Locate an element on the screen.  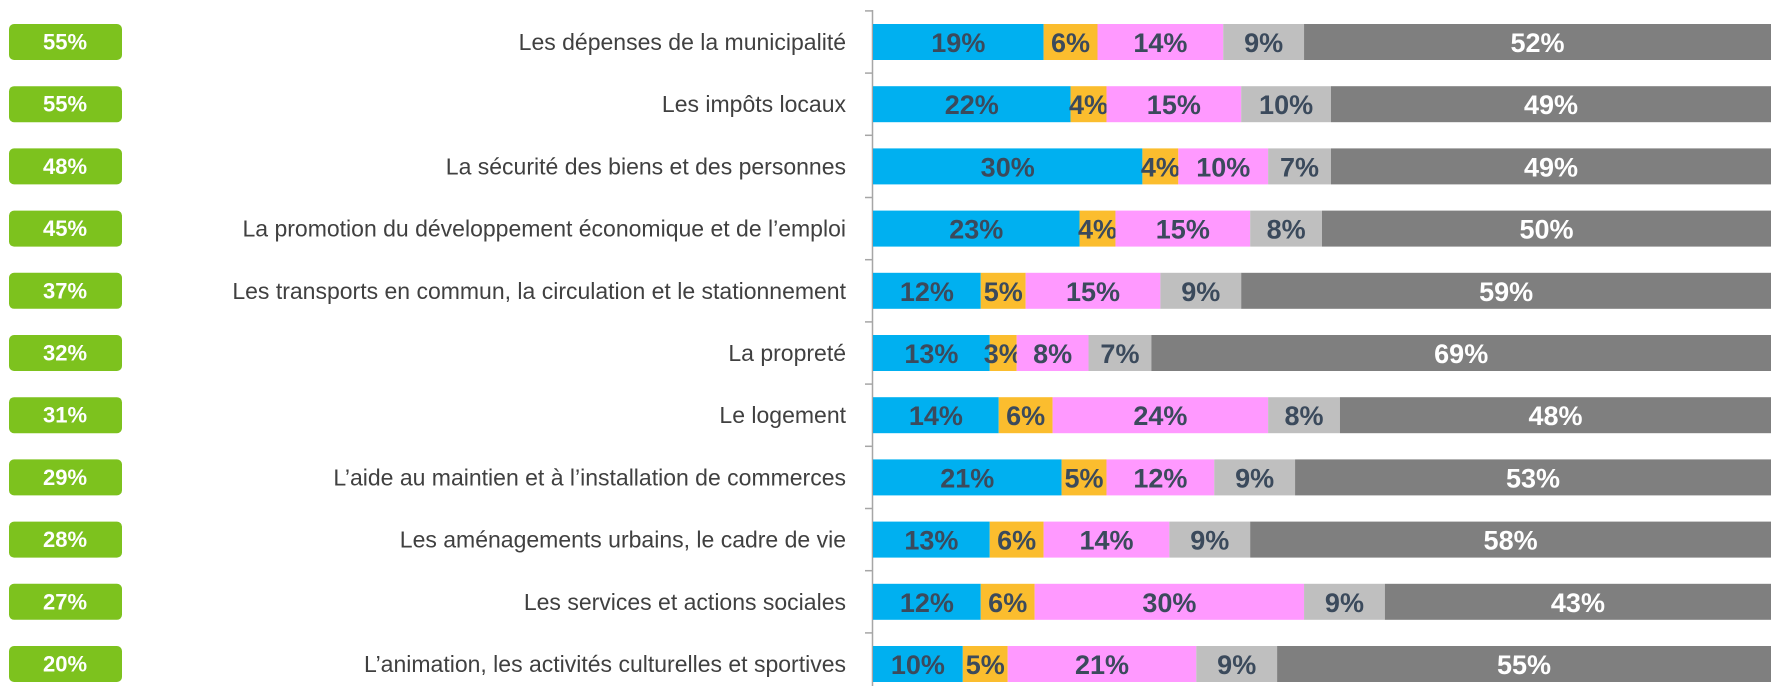
category-label: Les dépenses de la municipalité is located at coordinates (682, 42).